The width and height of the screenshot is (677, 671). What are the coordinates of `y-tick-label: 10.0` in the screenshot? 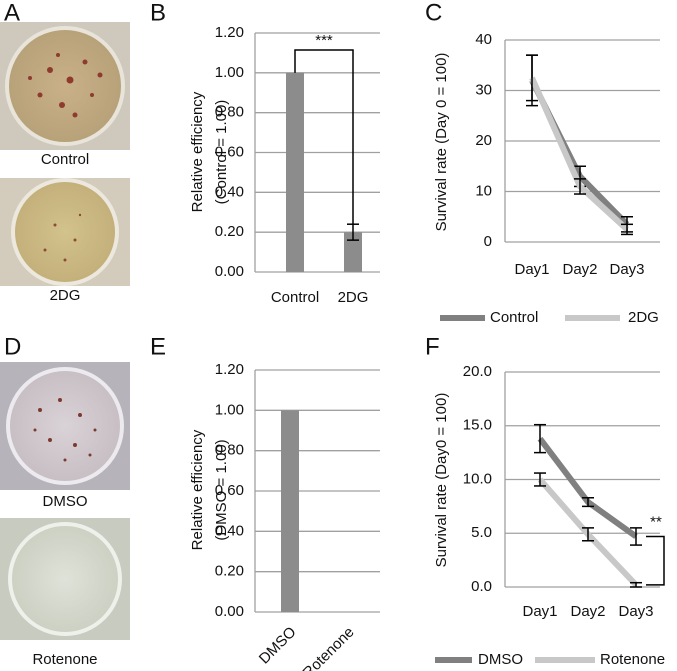 It's located at (477, 478).